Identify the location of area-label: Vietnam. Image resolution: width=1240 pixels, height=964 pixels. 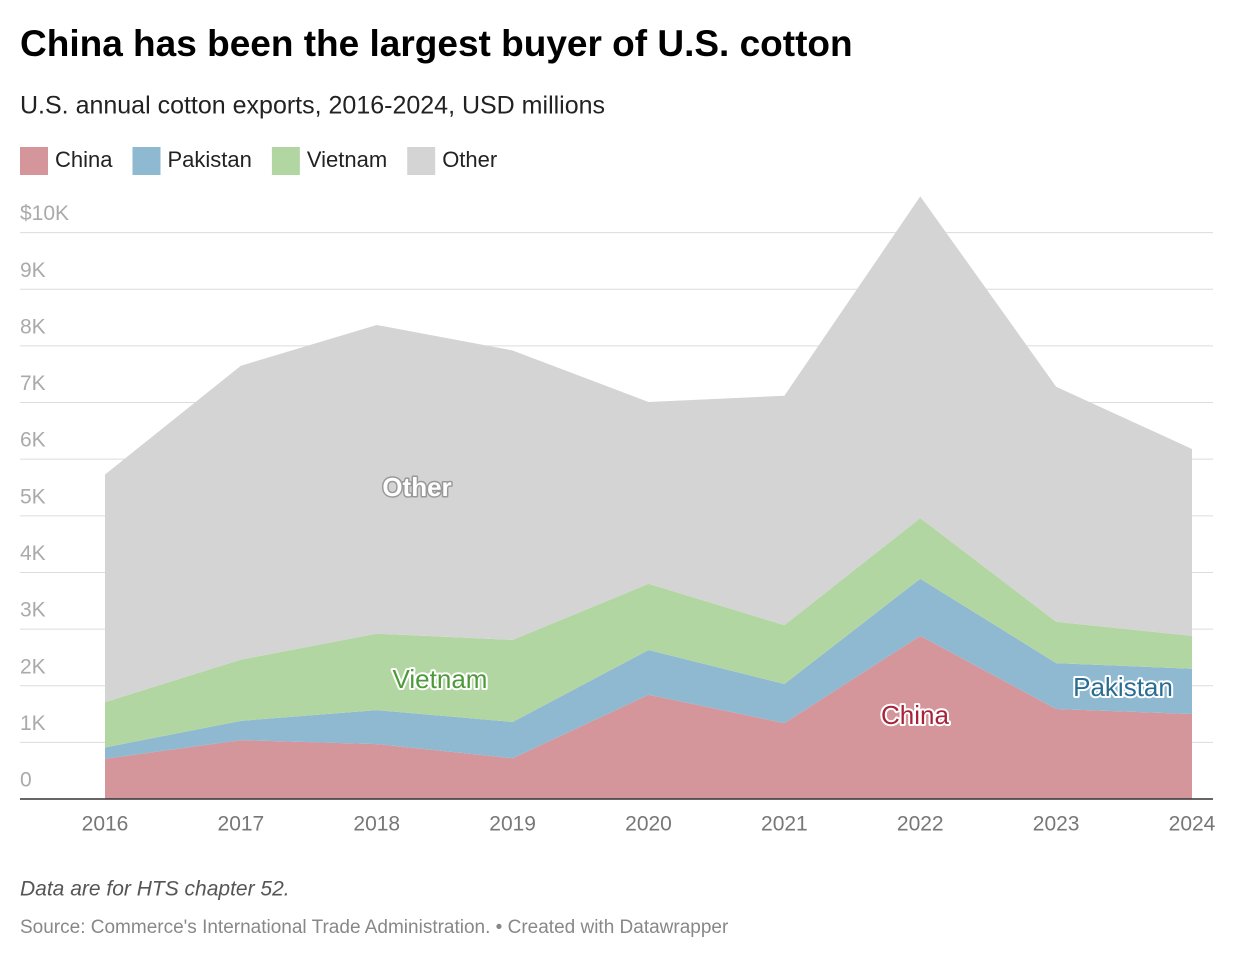
(440, 679).